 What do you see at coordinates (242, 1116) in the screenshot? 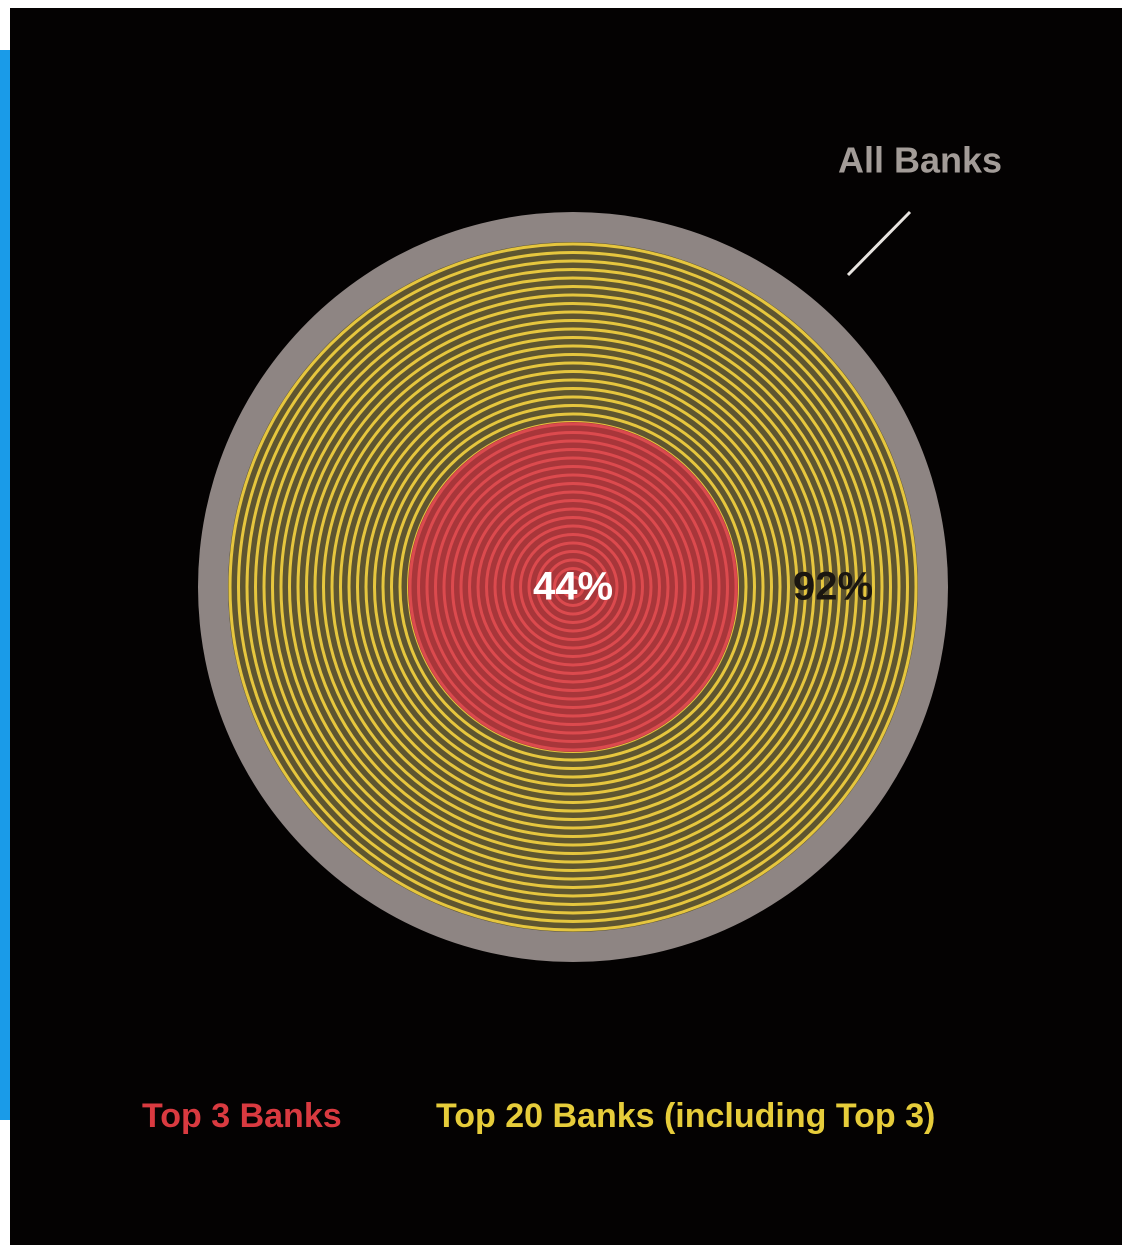
I see `legend-top3: Top 3 Banks` at bounding box center [242, 1116].